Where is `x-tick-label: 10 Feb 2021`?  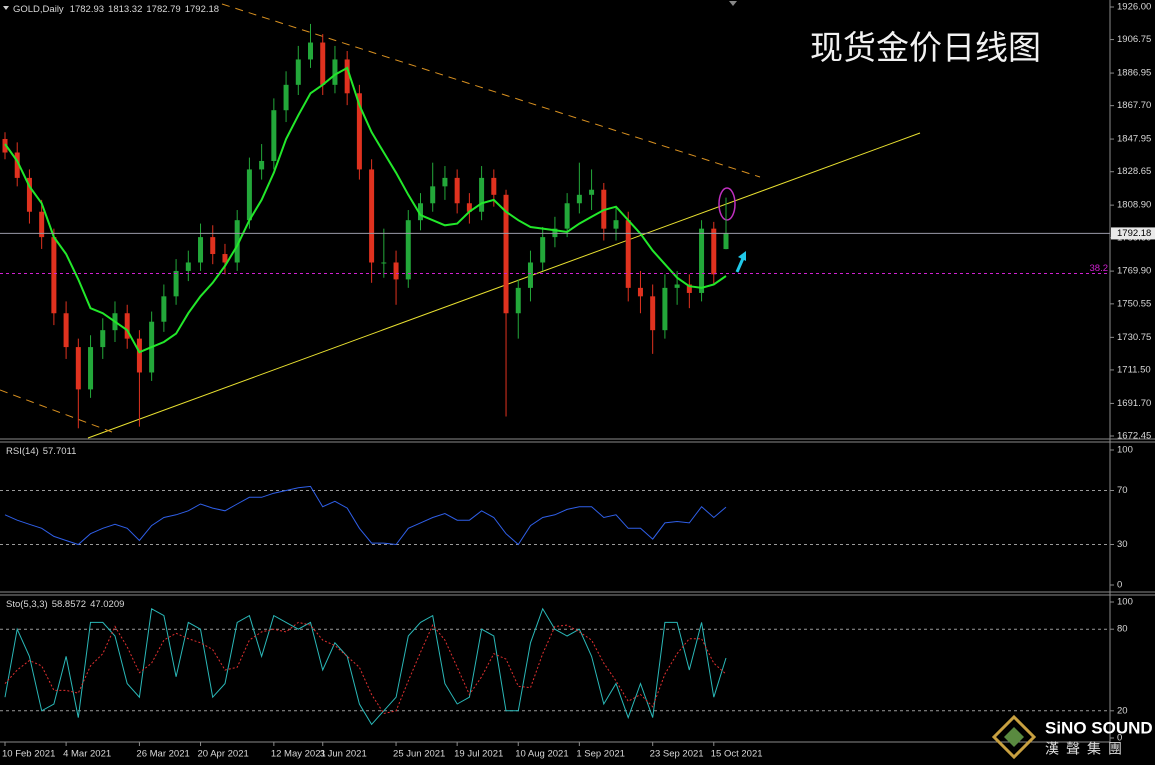
x-tick-label: 10 Feb 2021 is located at coordinates (28, 754).